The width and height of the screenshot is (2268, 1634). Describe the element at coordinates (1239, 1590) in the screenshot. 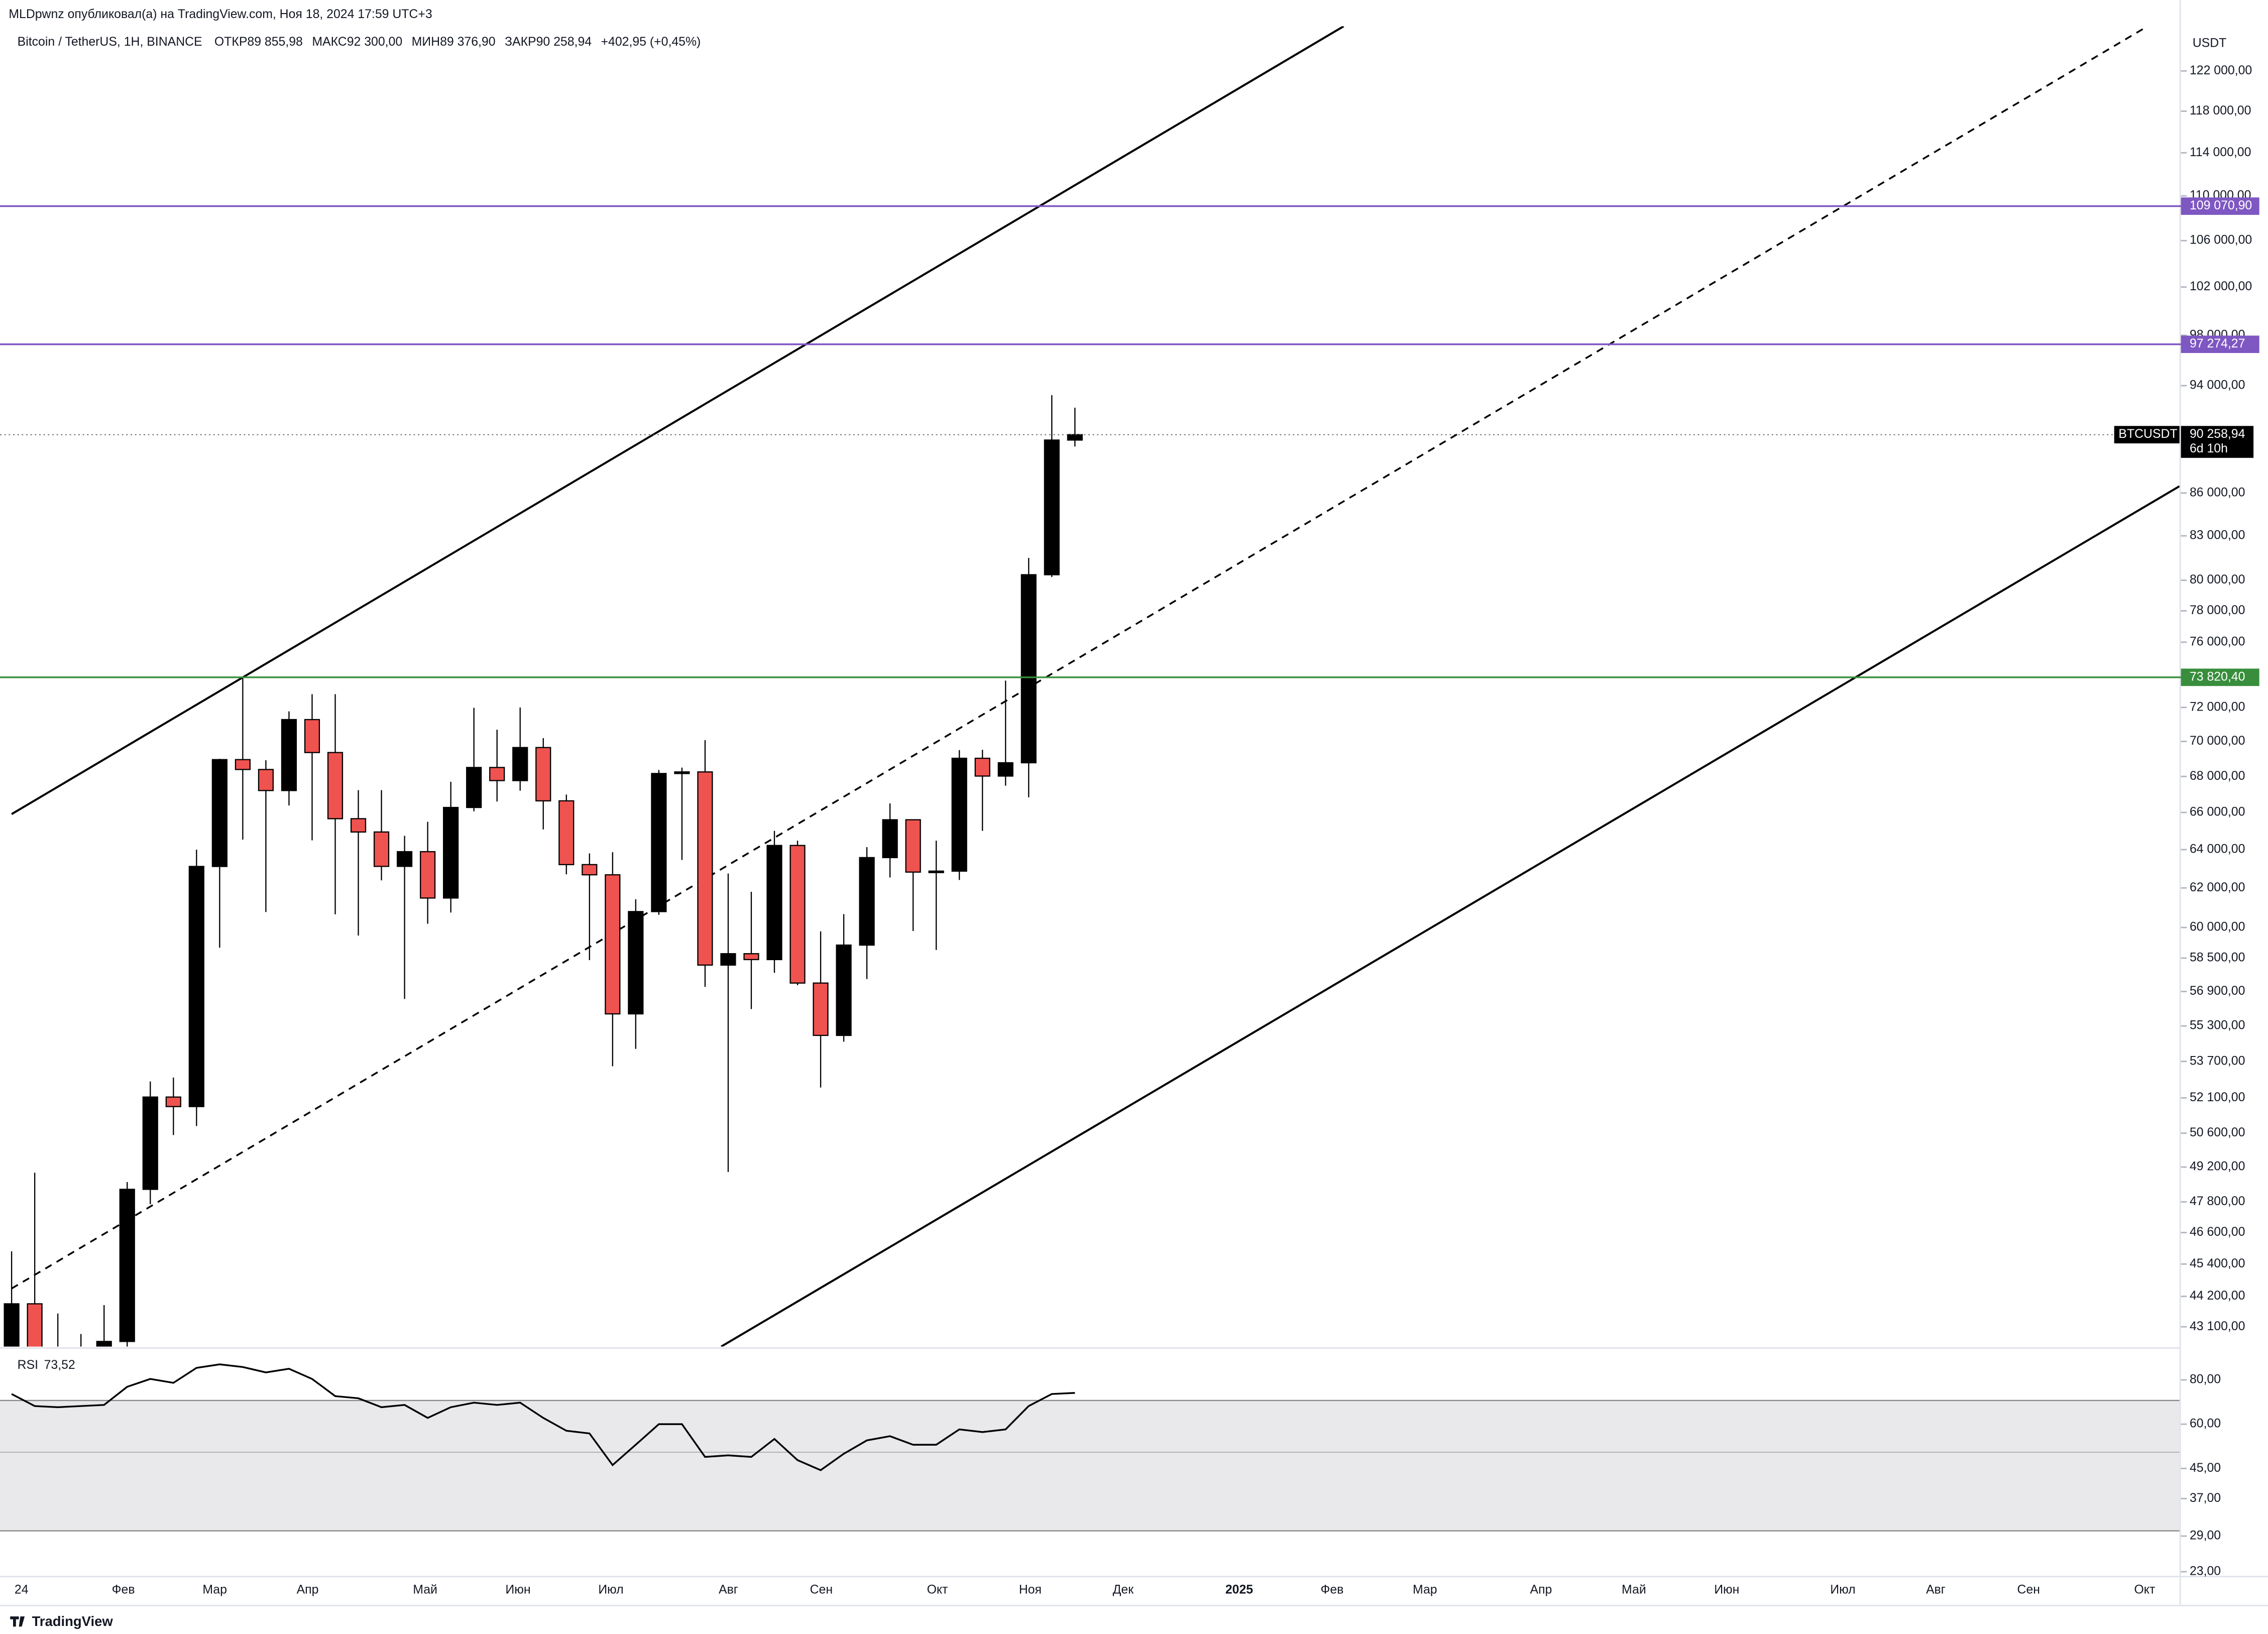

I see `x-tick-label: 2025` at that location.